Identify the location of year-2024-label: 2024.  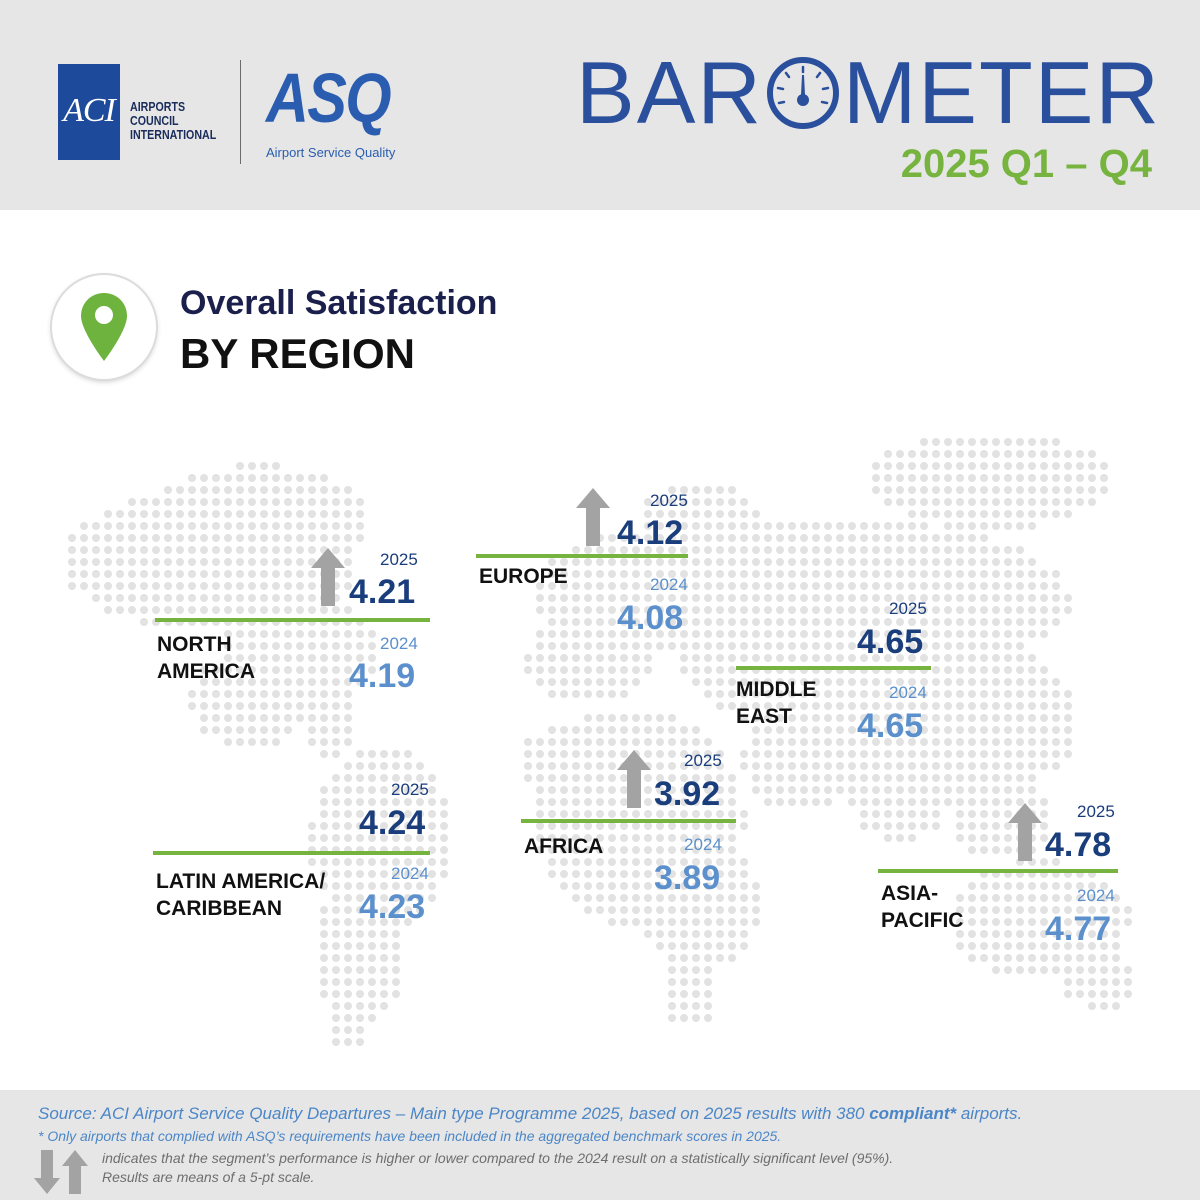
(703, 844).